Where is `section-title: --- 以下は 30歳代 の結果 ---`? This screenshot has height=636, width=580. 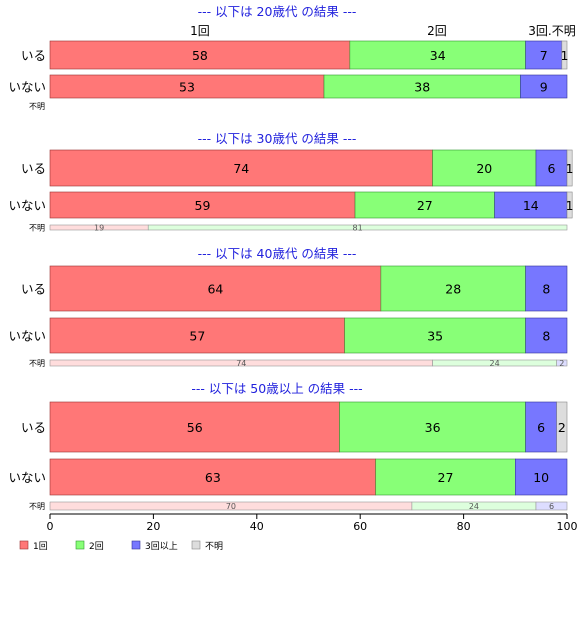
section-title: --- 以下は 30歳代 の結果 --- is located at coordinates (277, 138).